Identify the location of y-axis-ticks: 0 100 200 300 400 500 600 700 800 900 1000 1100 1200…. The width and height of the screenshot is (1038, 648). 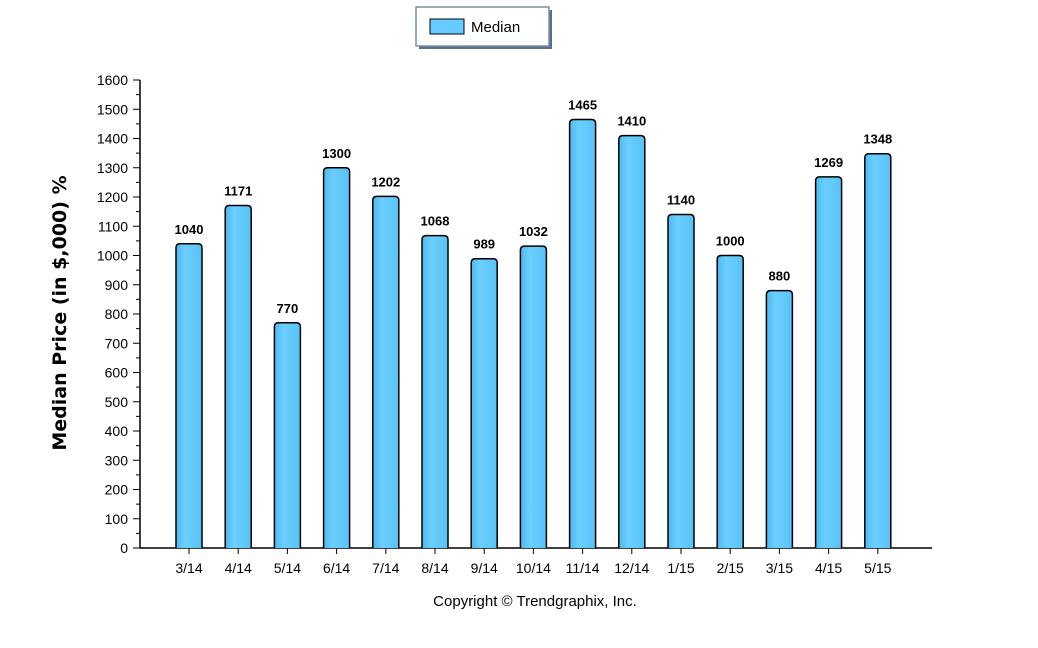
(118, 314).